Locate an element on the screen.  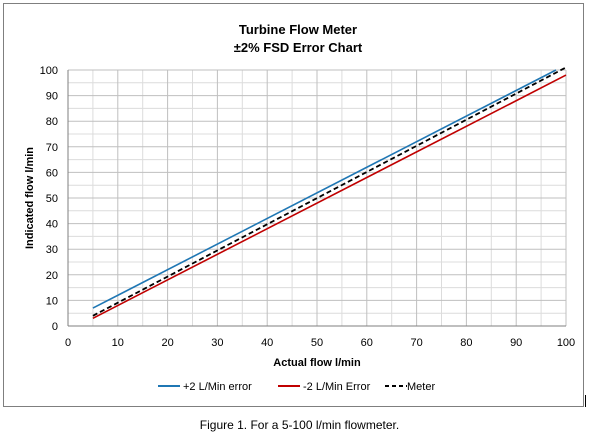
legend-label: -2 L/Min Error is located at coordinates (337, 387).